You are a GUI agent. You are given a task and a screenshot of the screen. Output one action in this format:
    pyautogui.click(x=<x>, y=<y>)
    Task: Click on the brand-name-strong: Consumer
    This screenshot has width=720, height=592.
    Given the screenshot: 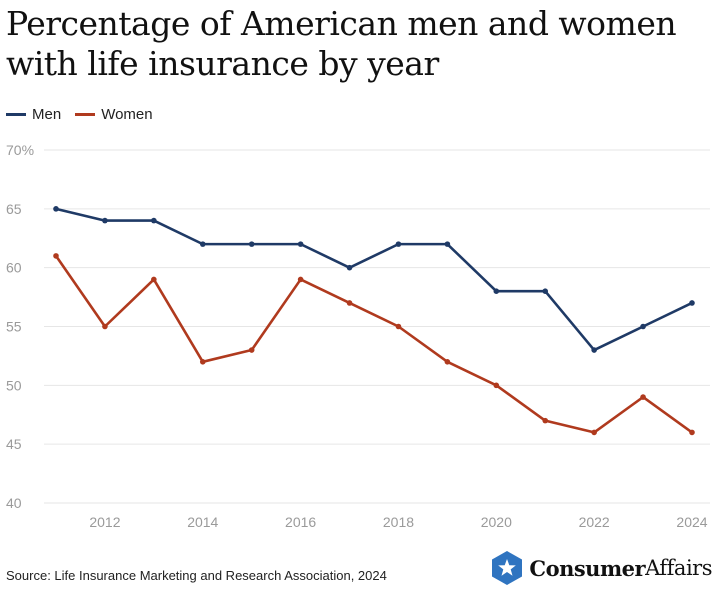 What is the action you would take?
    pyautogui.click(x=587, y=568)
    